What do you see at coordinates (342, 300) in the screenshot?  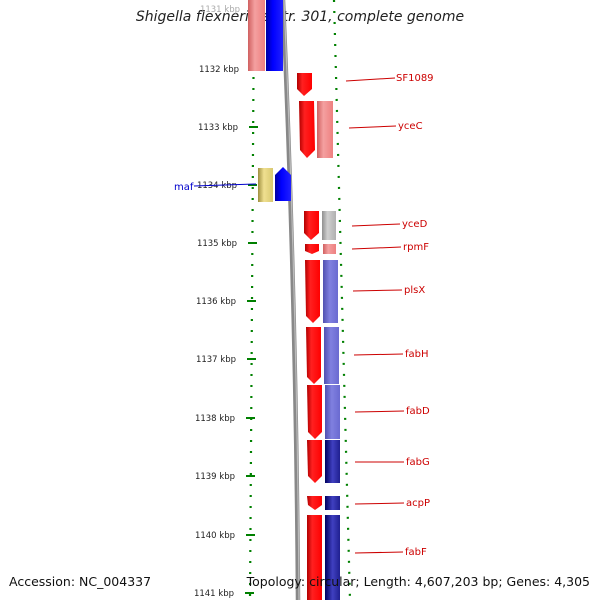 I see `ruler-right-dots` at bounding box center [342, 300].